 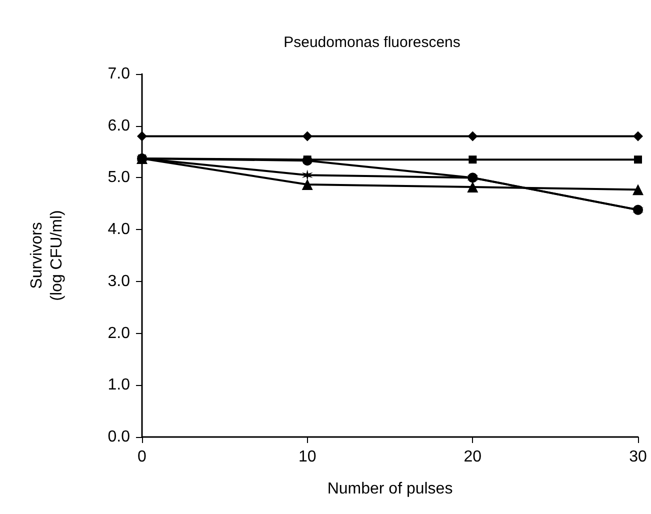 I want to click on y-tick-label: 7.0, so click(x=119, y=74).